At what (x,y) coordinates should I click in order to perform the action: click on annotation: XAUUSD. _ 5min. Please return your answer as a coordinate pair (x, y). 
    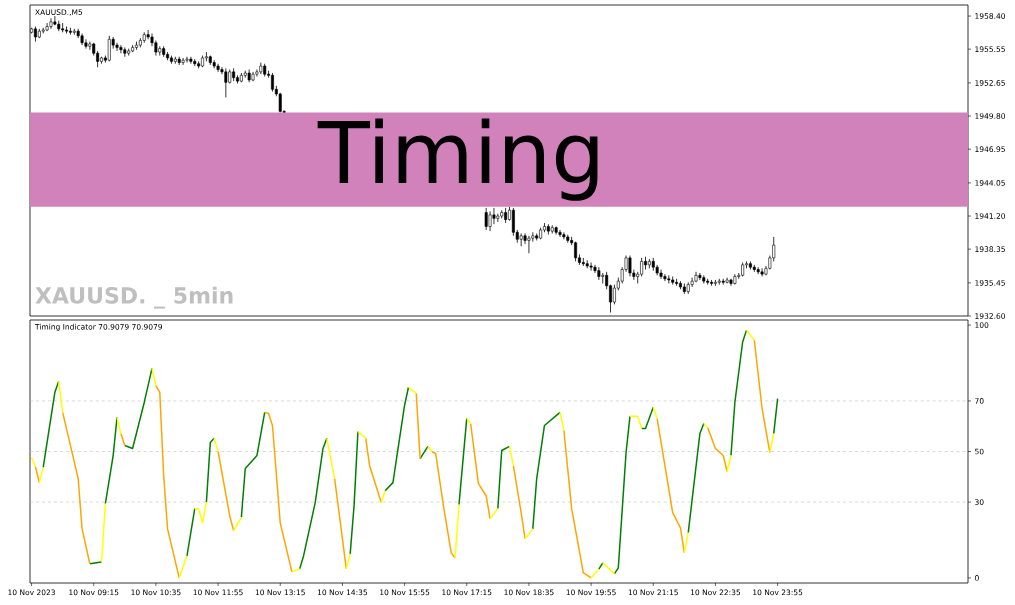
    Looking at the image, I should click on (134, 297).